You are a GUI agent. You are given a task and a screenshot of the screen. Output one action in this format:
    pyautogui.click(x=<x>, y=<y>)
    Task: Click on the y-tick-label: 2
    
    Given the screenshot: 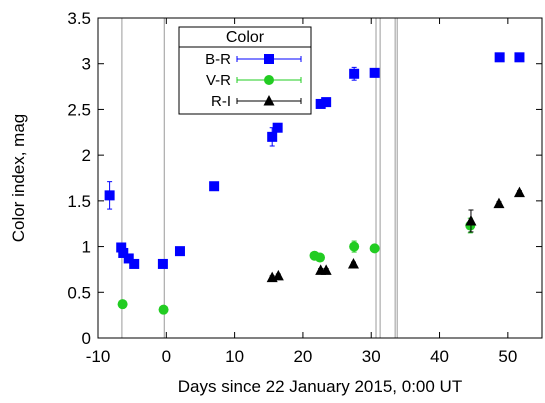 What is the action you would take?
    pyautogui.click(x=86, y=155)
    